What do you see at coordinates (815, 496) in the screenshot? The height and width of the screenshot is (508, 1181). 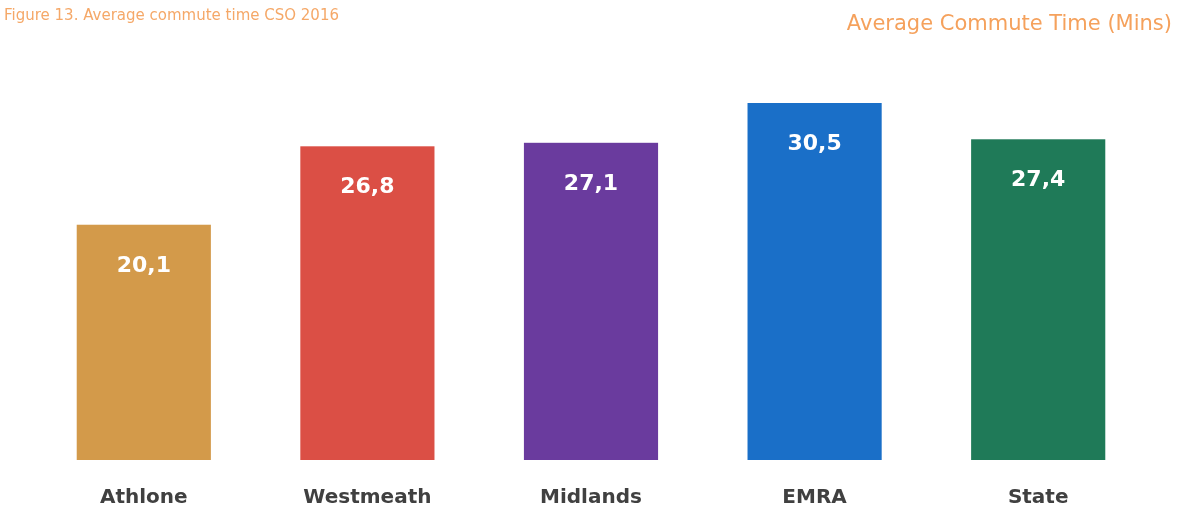 I see `x-tick-label: EMRA` at bounding box center [815, 496].